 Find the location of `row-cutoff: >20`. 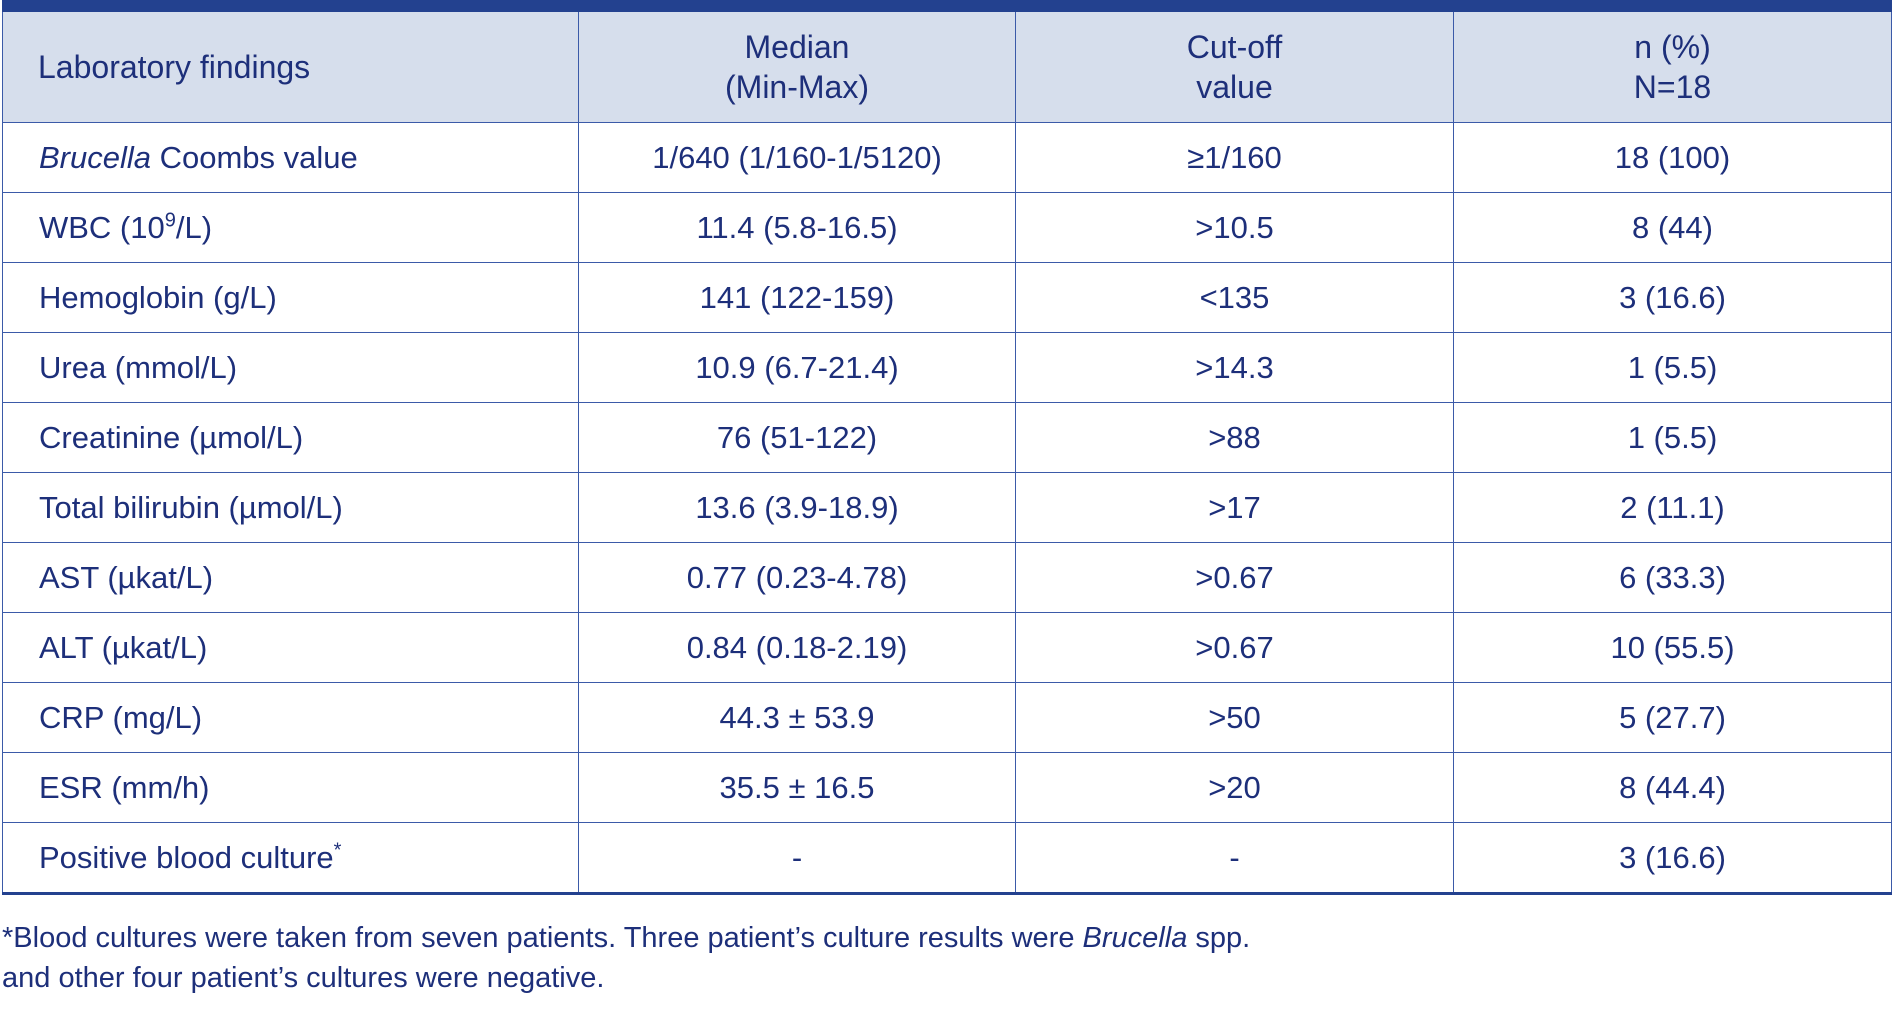

row-cutoff: >20 is located at coordinates (1234, 787).